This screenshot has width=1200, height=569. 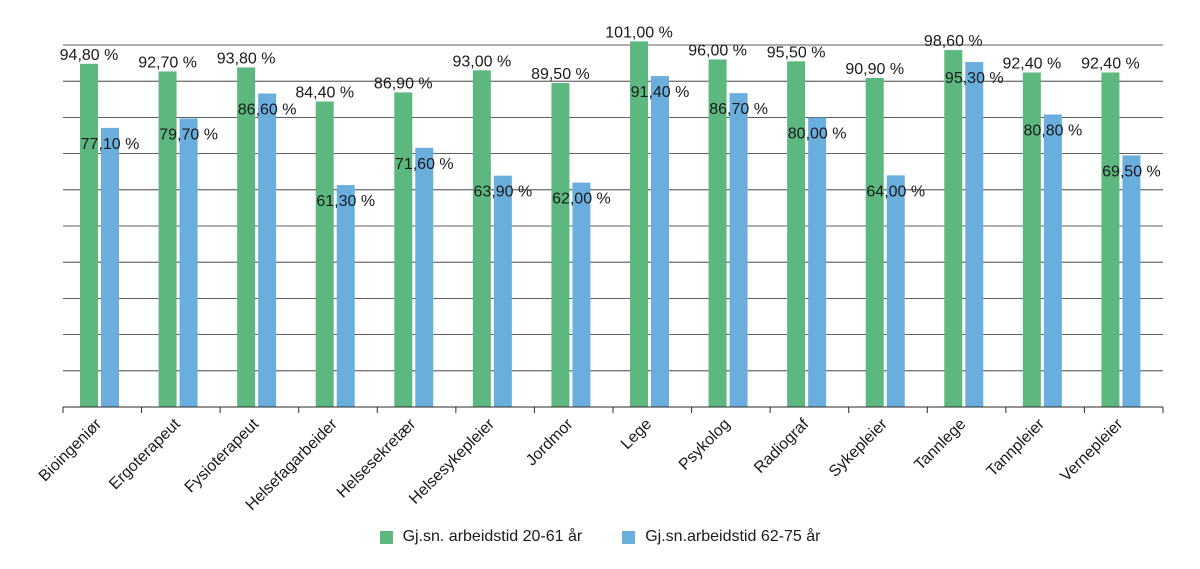 What do you see at coordinates (738, 109) in the screenshot?
I see `data-label-series-2: 86,70 %` at bounding box center [738, 109].